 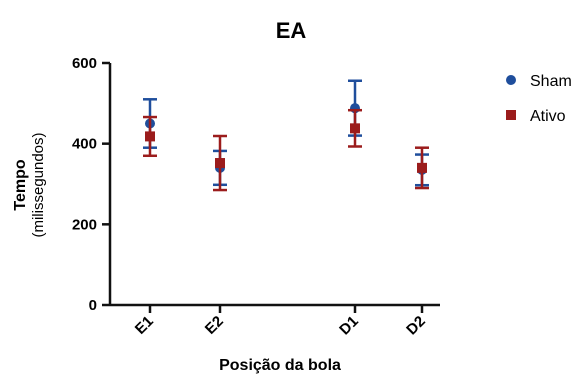 What do you see at coordinates (280, 365) in the screenshot?
I see `x-axis-title: Posição da bola` at bounding box center [280, 365].